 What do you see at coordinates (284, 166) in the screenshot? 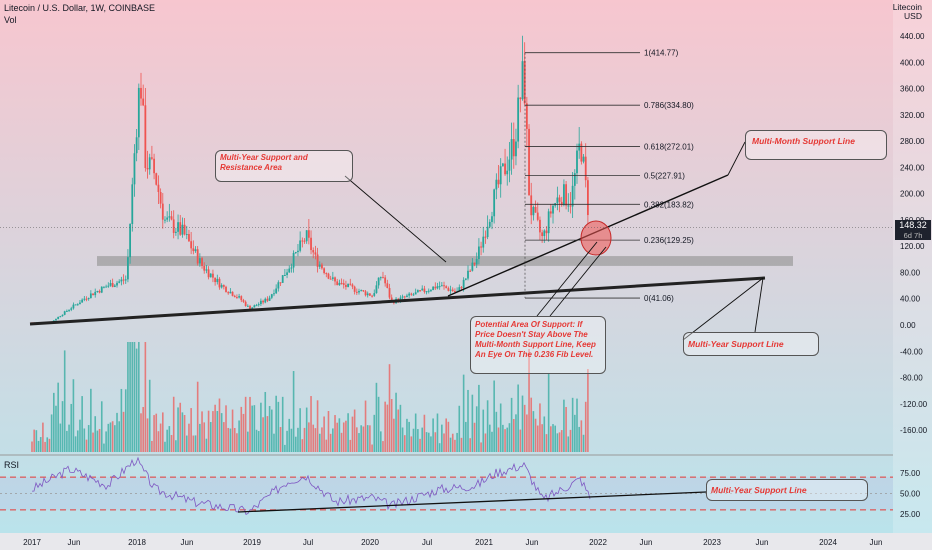
I see `note-multi-year-sr: Multi-Year Support and Resistance Area` at bounding box center [284, 166].